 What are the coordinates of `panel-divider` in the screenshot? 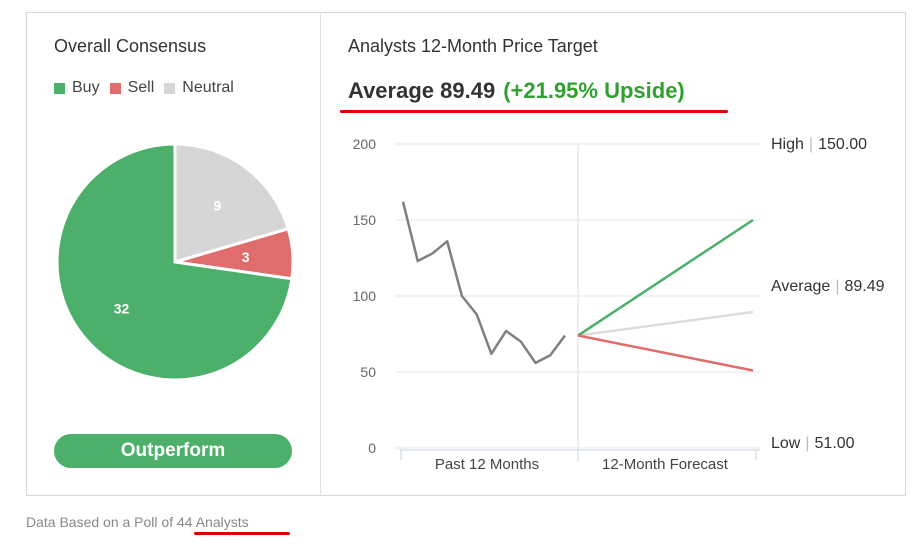 It's located at (320, 254).